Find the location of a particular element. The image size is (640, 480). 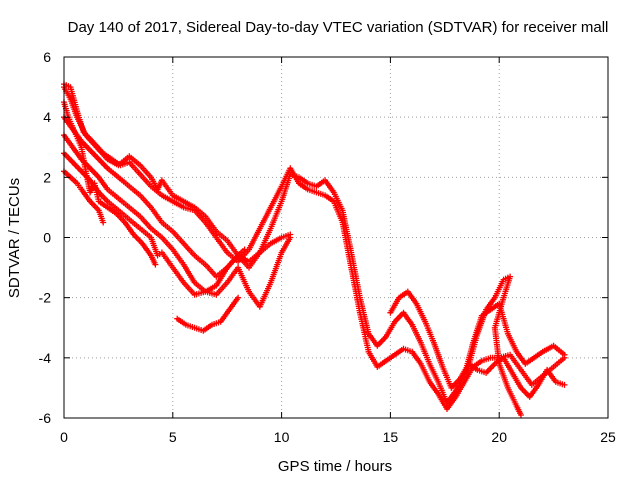

x-tick-label: 10 is located at coordinates (282, 437).